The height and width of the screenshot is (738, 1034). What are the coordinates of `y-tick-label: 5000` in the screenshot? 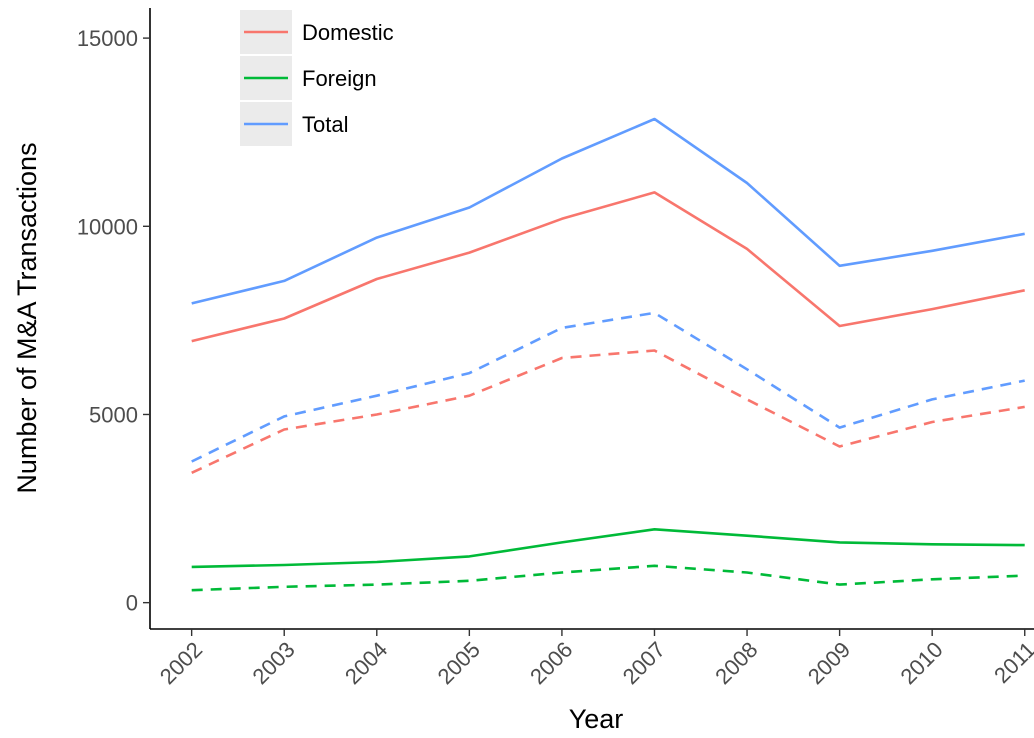 It's located at (113, 414).